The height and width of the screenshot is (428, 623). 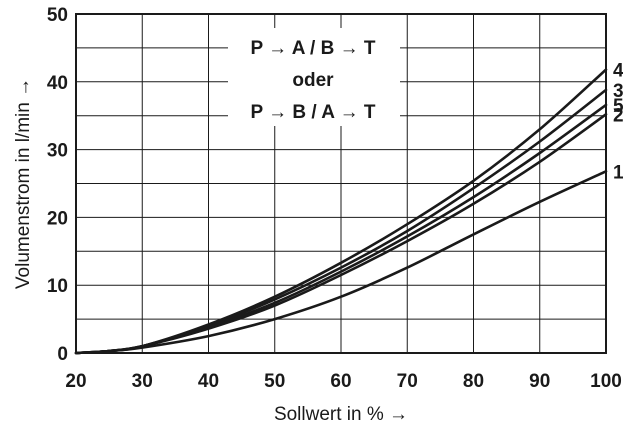 What do you see at coordinates (407, 381) in the screenshot?
I see `x-tick-label: 70` at bounding box center [407, 381].